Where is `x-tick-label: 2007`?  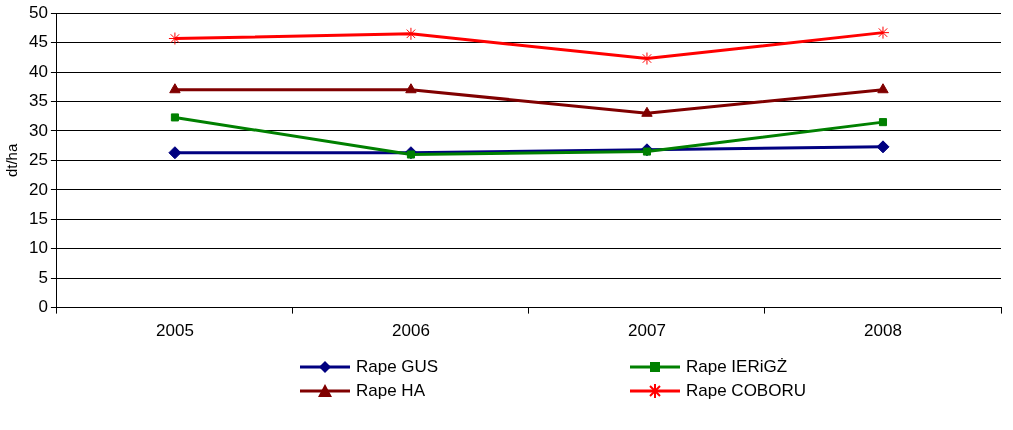 x-tick-label: 2007 is located at coordinates (647, 331).